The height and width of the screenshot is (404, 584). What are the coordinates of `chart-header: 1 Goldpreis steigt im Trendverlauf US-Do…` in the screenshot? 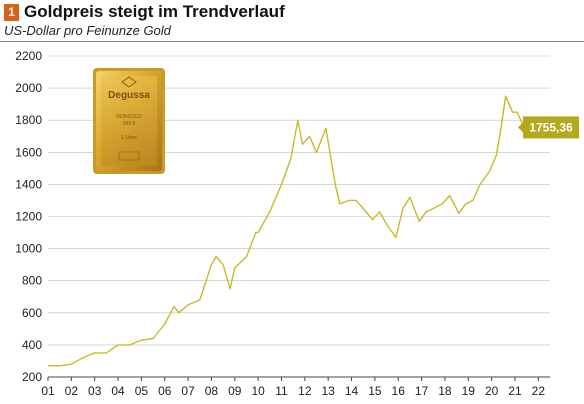 It's located at (292, 21).